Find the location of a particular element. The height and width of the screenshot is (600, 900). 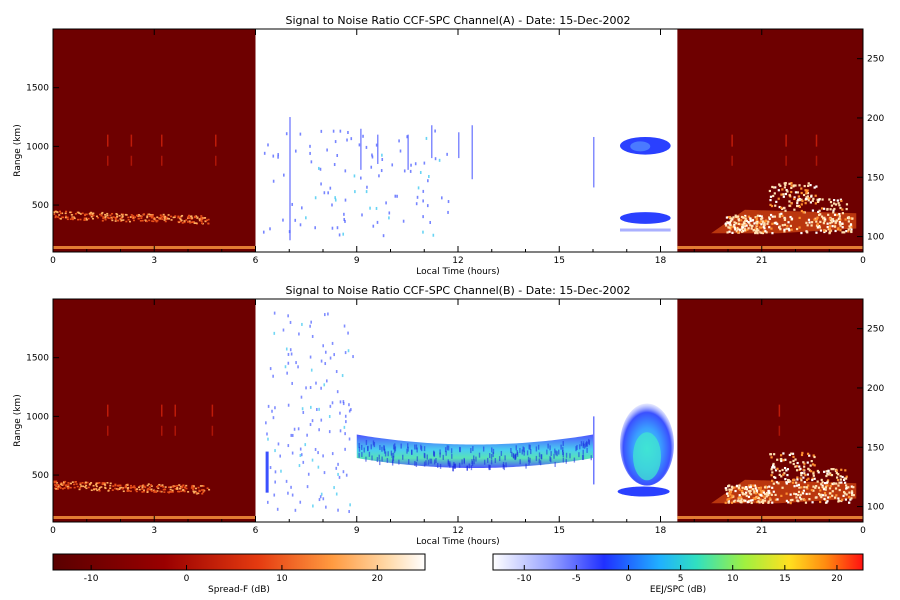

x-tick-label: 15 is located at coordinates (559, 531).